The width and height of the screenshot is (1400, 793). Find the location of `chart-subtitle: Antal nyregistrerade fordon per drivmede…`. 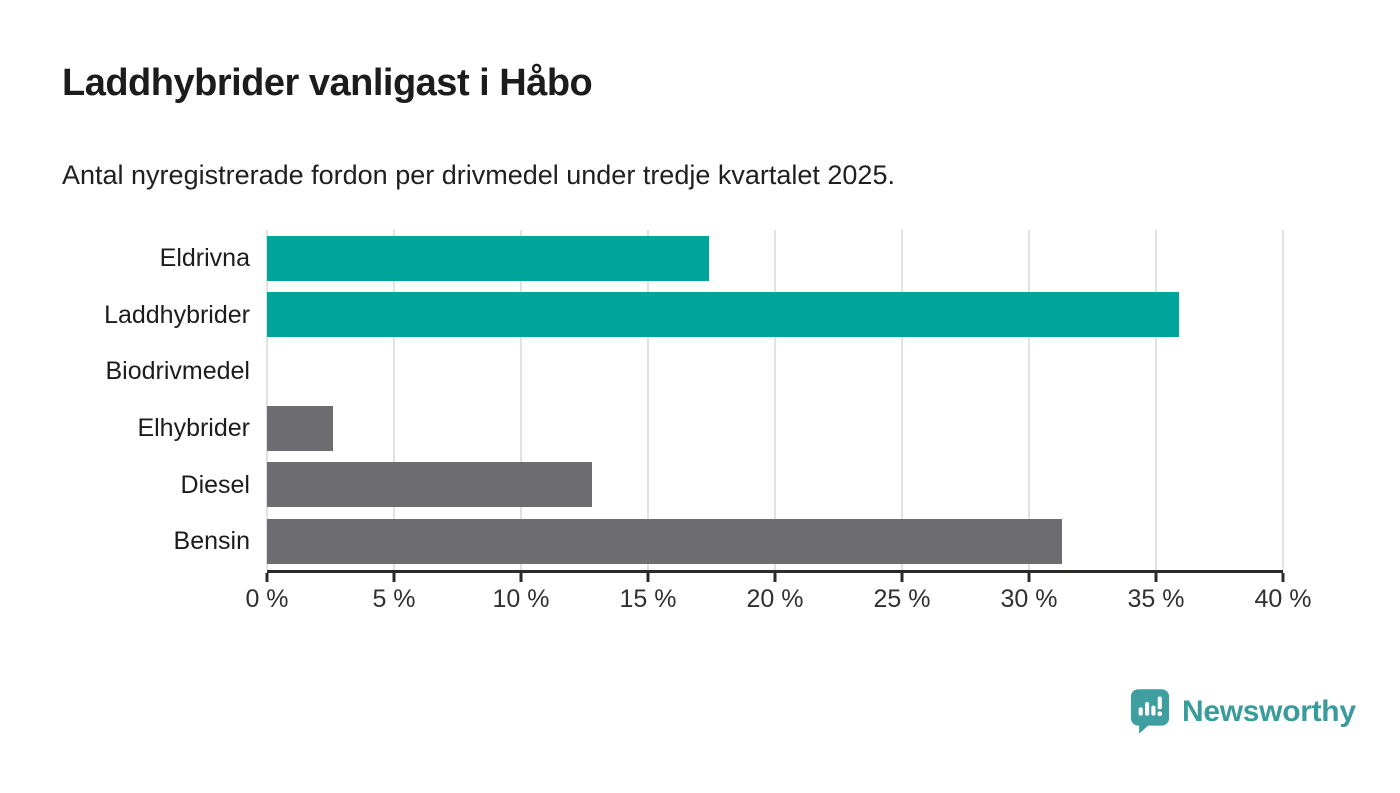

chart-subtitle: Antal nyregistrerade fordon per drivmede… is located at coordinates (478, 175).